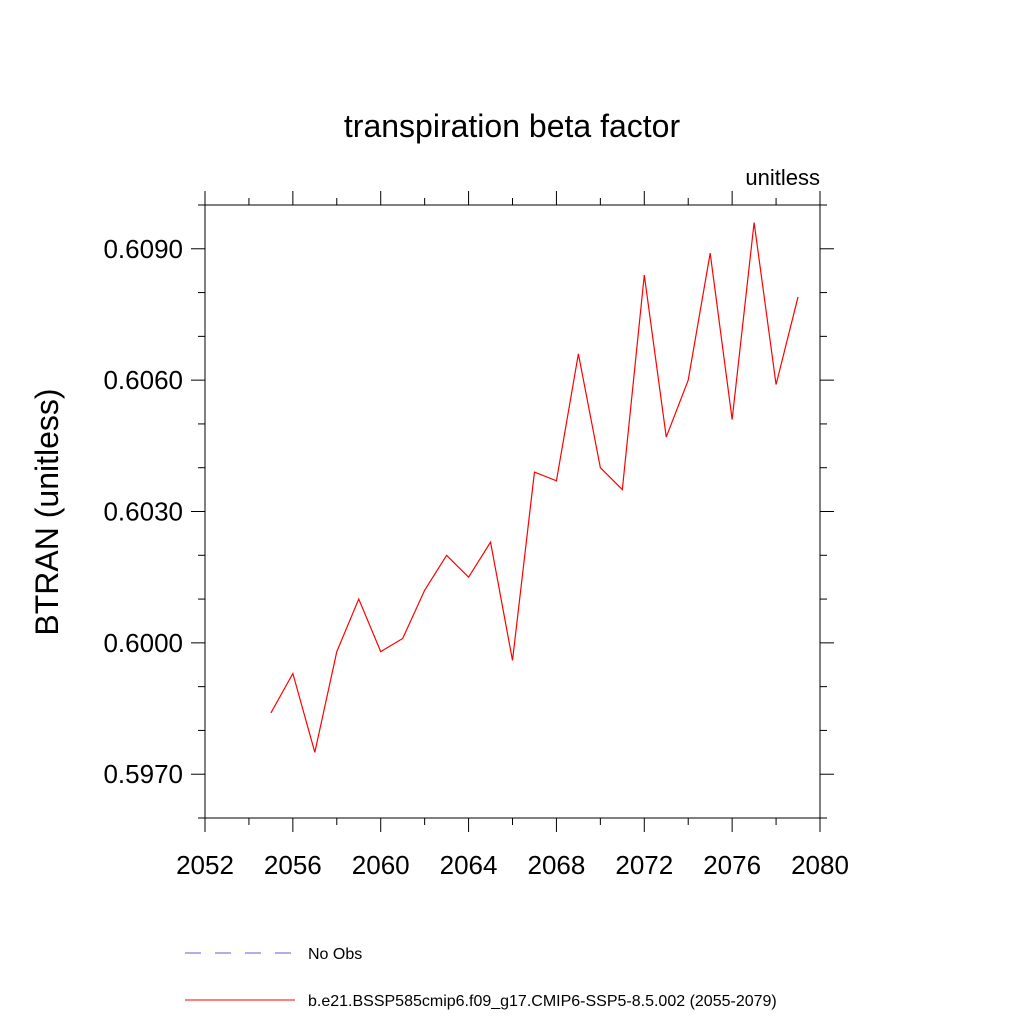 The width and height of the screenshot is (1024, 1024). Describe the element at coordinates (820, 865) in the screenshot. I see `x-tick-label: 2080` at that location.